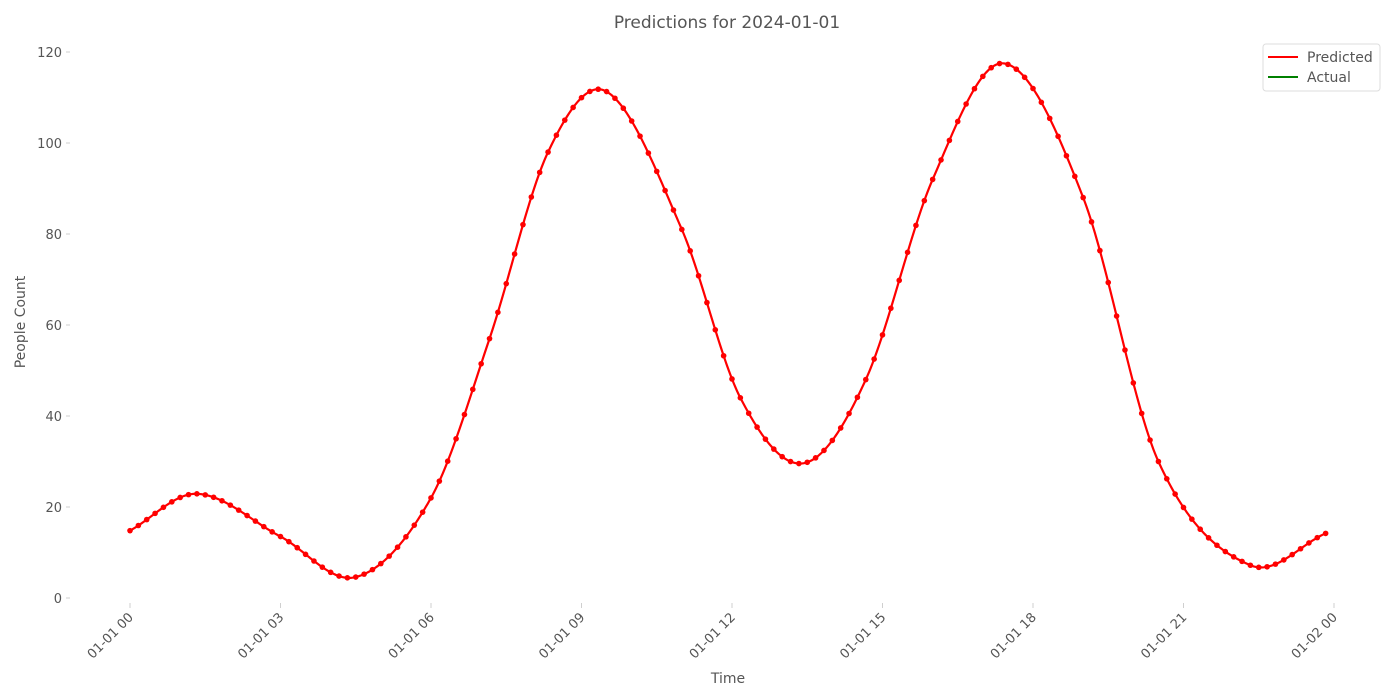  I want to click on x-tick-label: 01-01 12, so click(713, 636).